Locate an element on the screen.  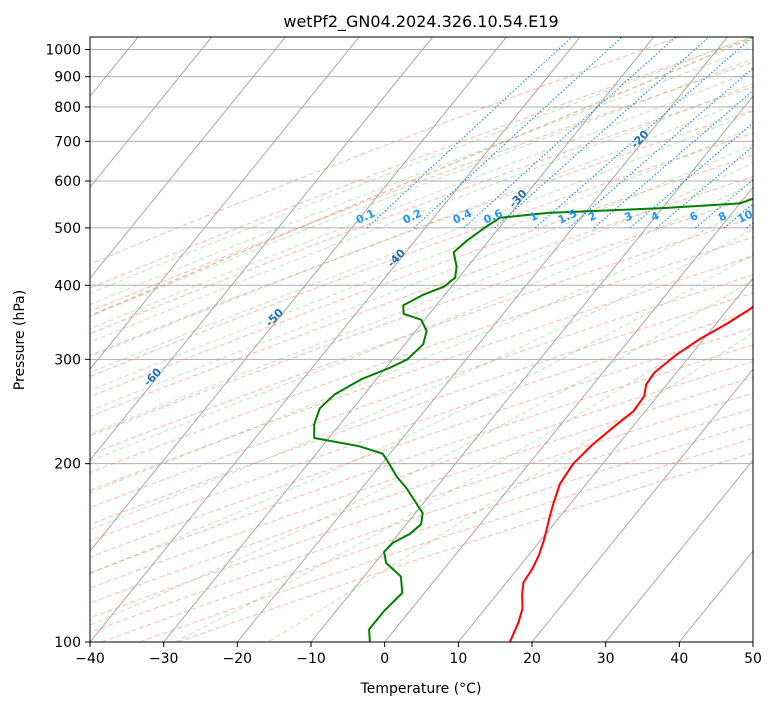
mixing-ratio-label: 10 is located at coordinates (746, 216).